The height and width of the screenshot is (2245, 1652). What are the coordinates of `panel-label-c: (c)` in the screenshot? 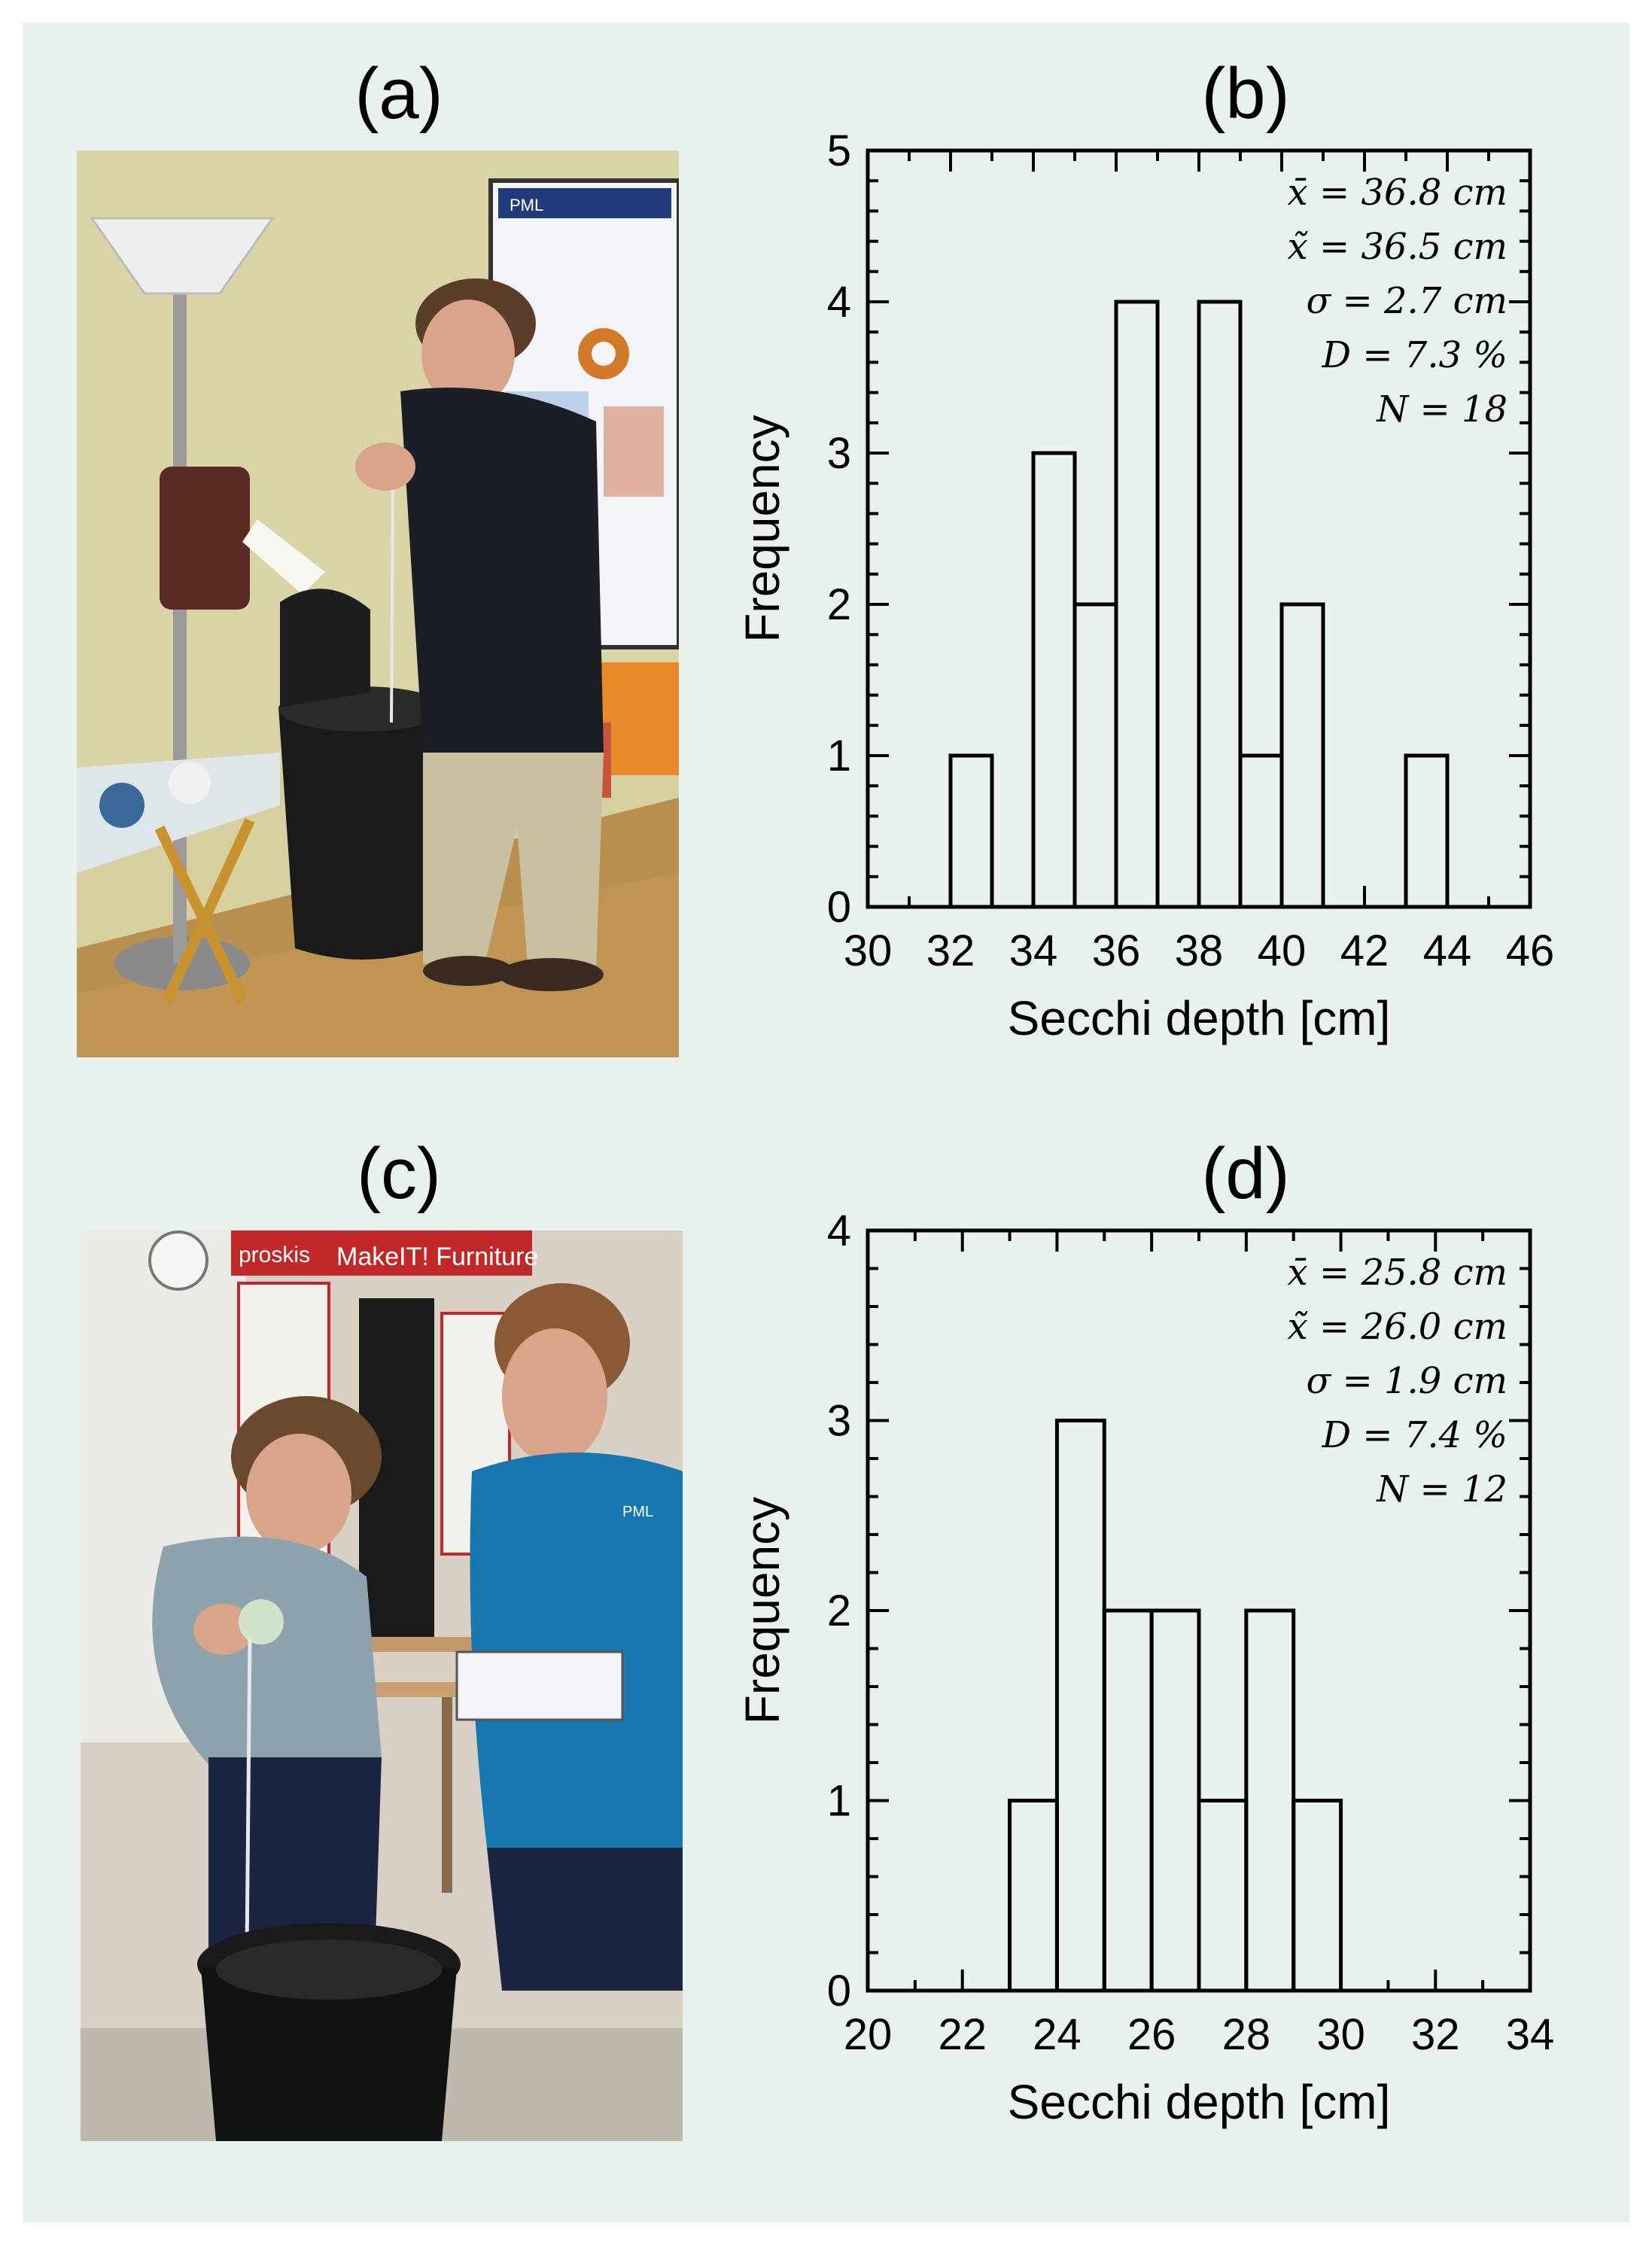 It's located at (399, 1173).